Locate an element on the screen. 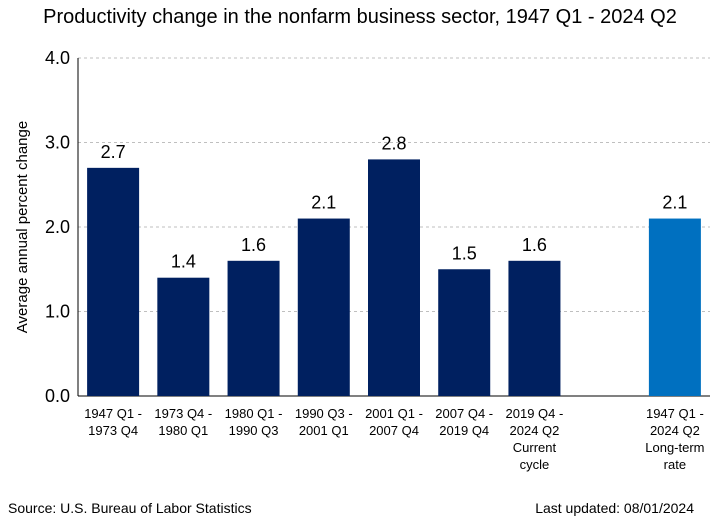  y-tick-label: 1.0 is located at coordinates (57, 312).